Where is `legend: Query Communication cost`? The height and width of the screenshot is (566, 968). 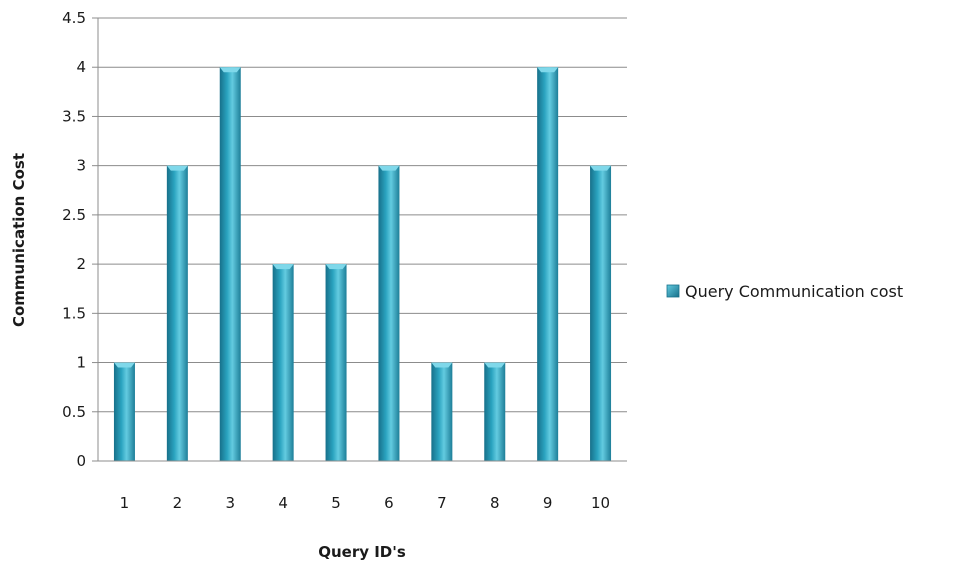 legend: Query Communication cost is located at coordinates (784, 291).